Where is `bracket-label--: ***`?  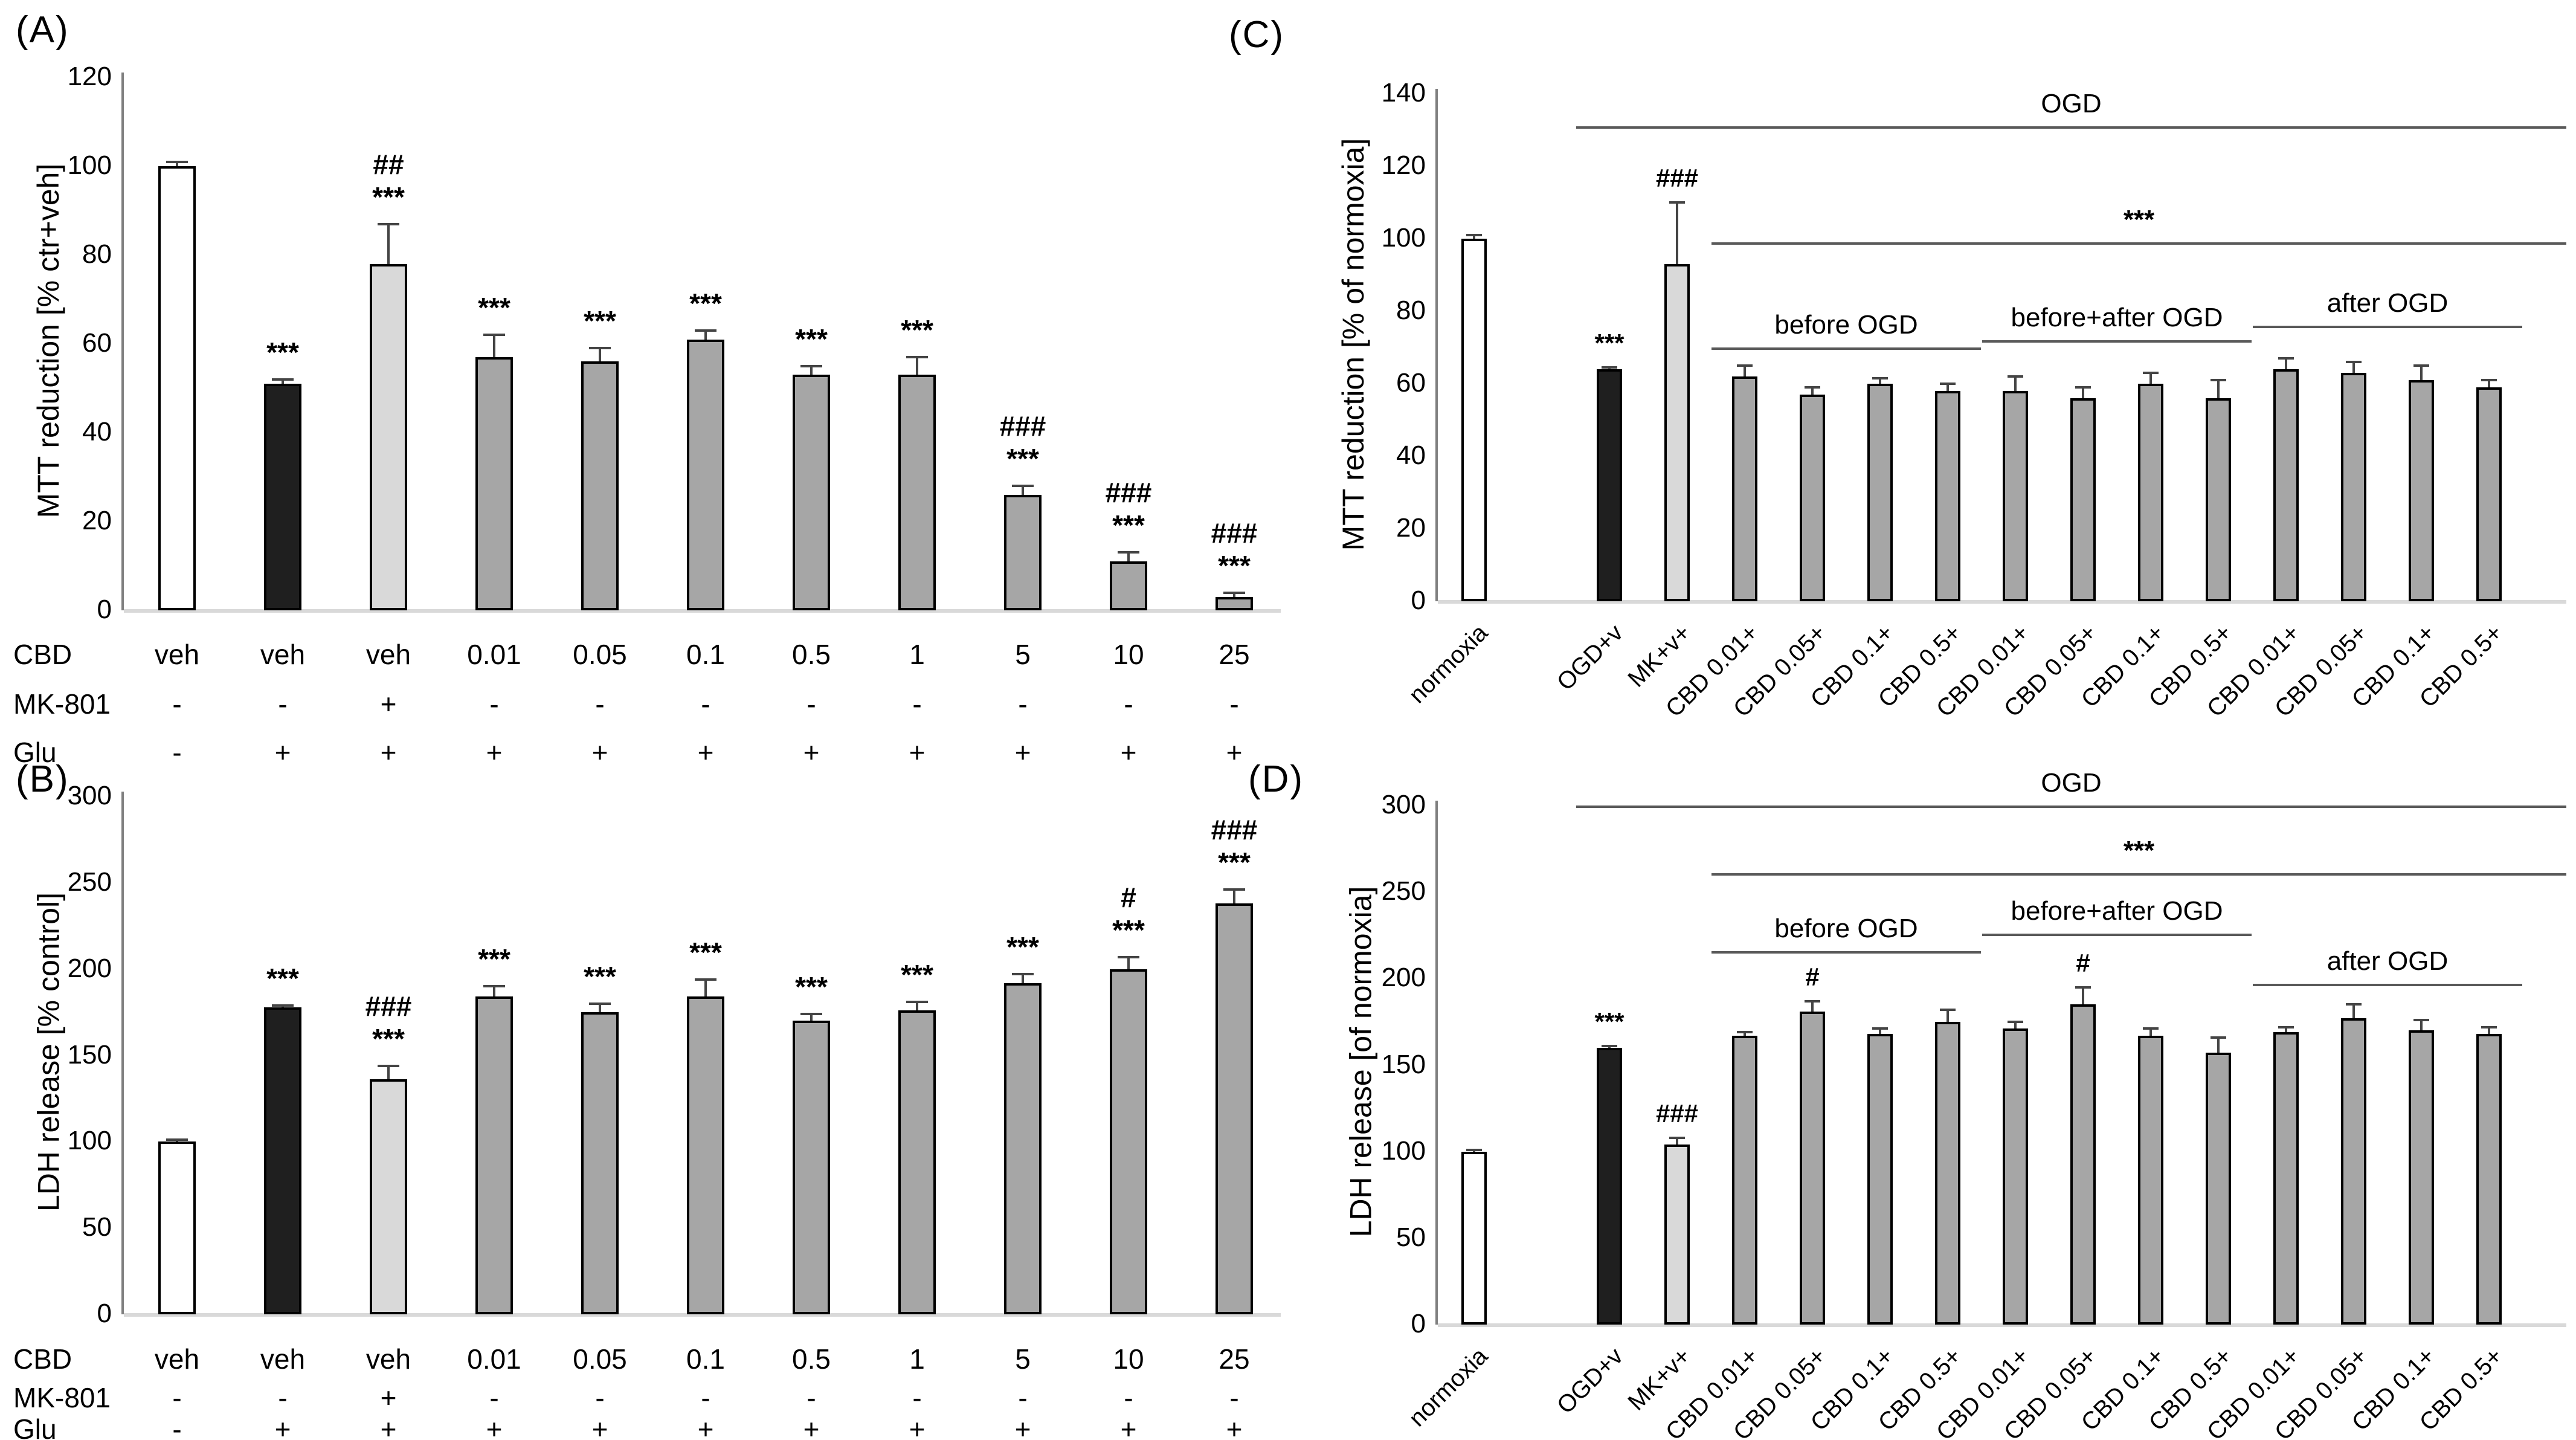 bracket-label--: *** is located at coordinates (2139, 219).